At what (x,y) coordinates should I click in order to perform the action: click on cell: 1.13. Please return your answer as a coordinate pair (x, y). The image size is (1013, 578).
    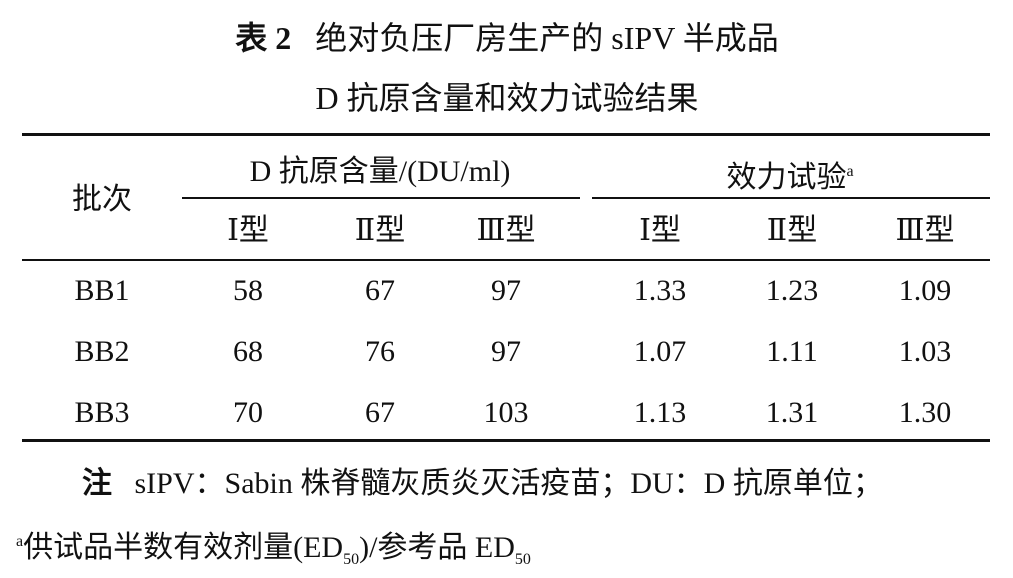
    Looking at the image, I should click on (660, 412).